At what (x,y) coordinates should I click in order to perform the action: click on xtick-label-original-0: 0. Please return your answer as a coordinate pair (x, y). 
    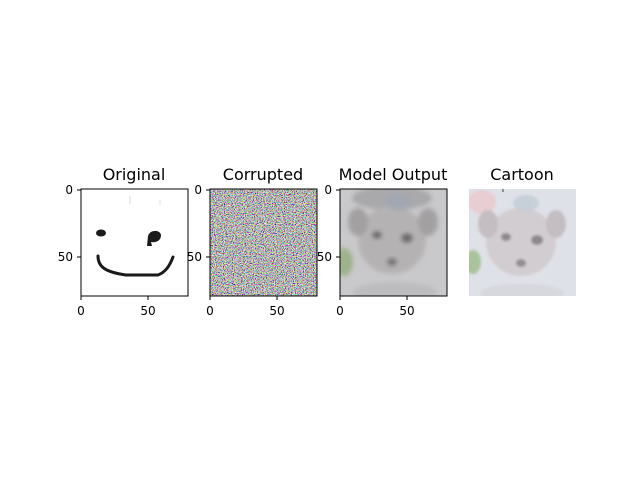
    Looking at the image, I should click on (81, 311).